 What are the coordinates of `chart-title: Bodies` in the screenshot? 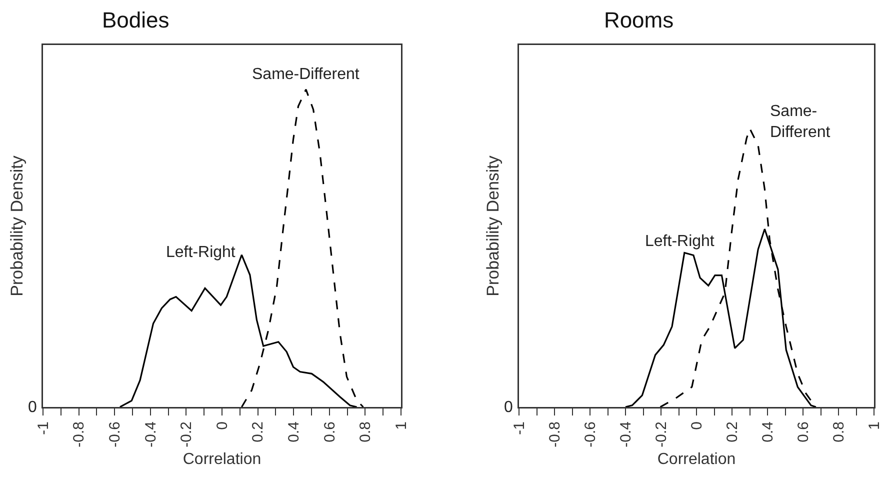 It's located at (136, 20).